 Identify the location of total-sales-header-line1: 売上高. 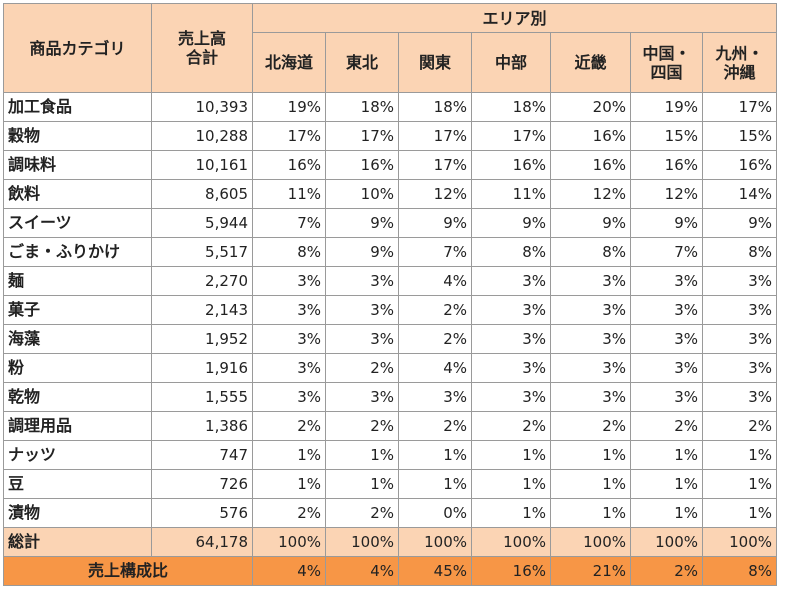
(201, 38).